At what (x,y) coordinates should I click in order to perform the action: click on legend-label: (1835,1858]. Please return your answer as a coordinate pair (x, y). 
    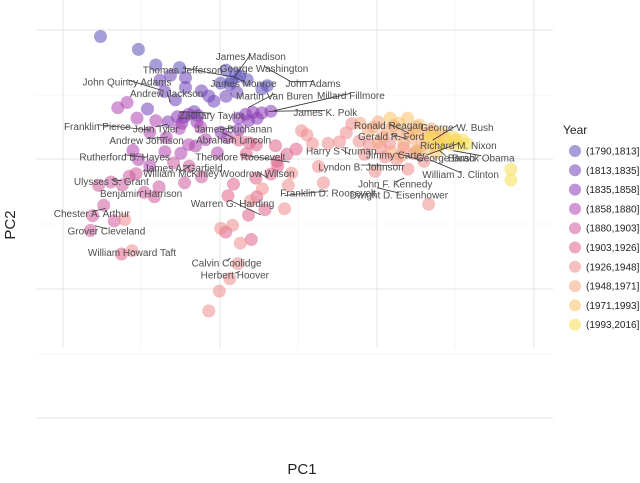
    Looking at the image, I should click on (613, 190).